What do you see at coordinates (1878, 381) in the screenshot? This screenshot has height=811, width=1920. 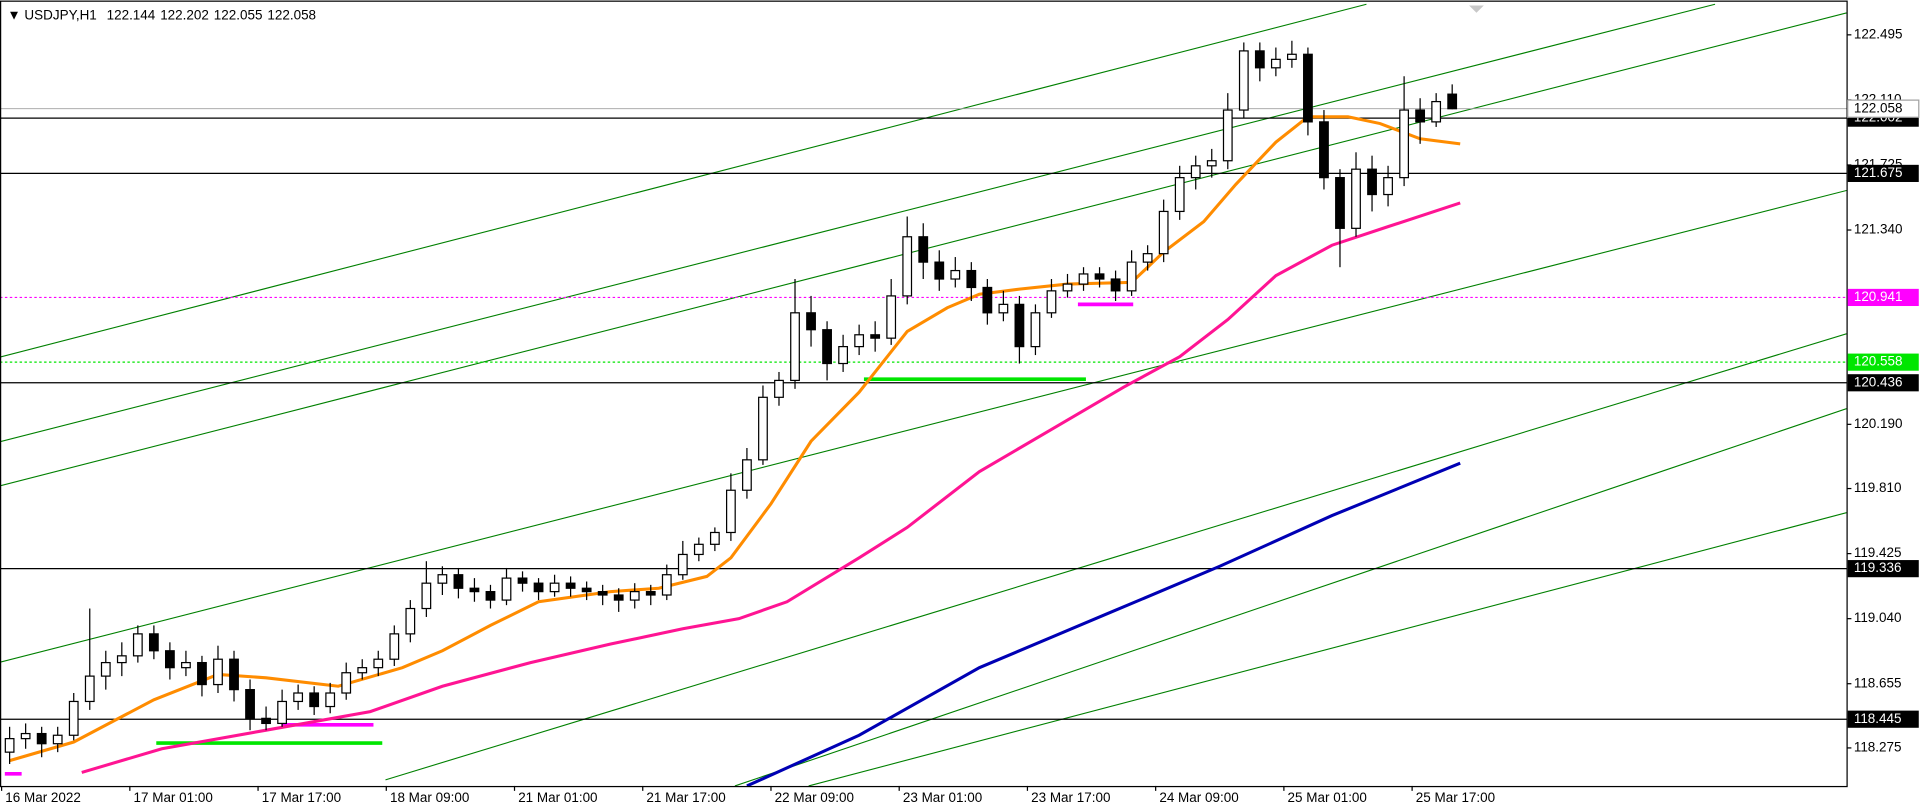 I see `level-label: 120.436` at bounding box center [1878, 381].